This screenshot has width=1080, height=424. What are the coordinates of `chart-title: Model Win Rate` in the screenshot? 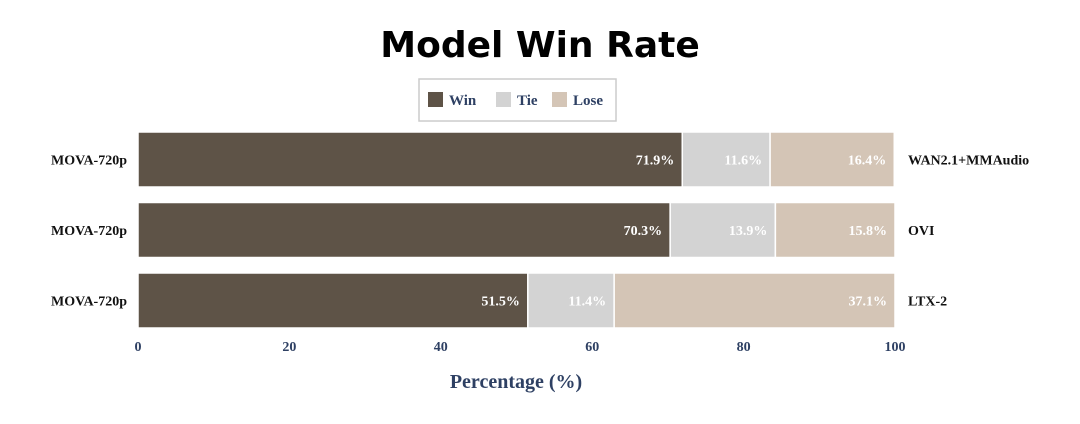 It's located at (539, 45).